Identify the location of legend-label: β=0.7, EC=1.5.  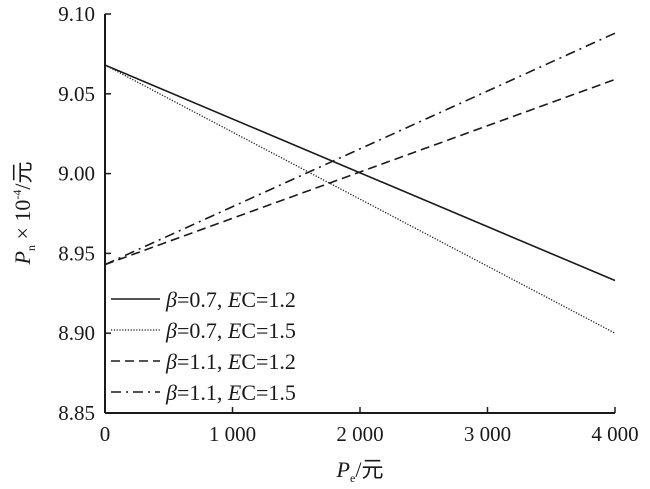
(230, 330).